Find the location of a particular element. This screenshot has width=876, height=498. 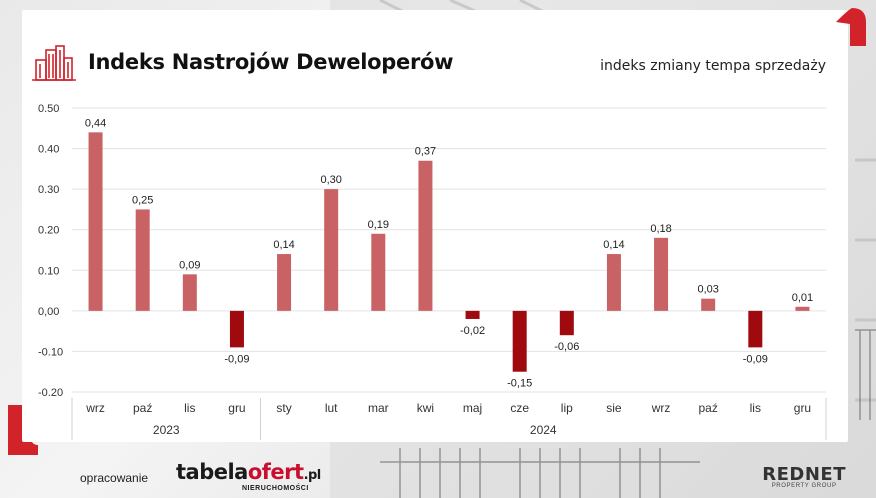

x-tick-label: lip is located at coordinates (567, 408).